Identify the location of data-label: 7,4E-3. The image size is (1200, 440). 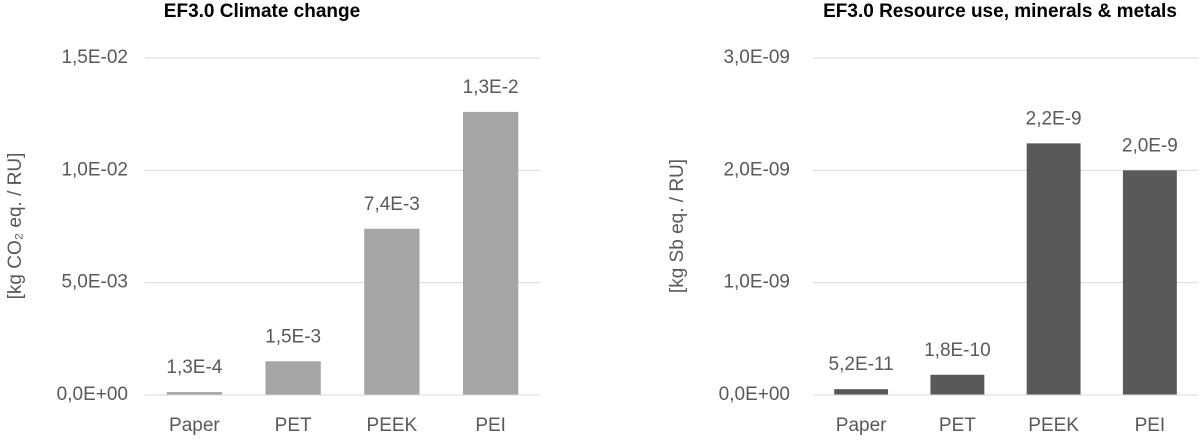
(392, 204).